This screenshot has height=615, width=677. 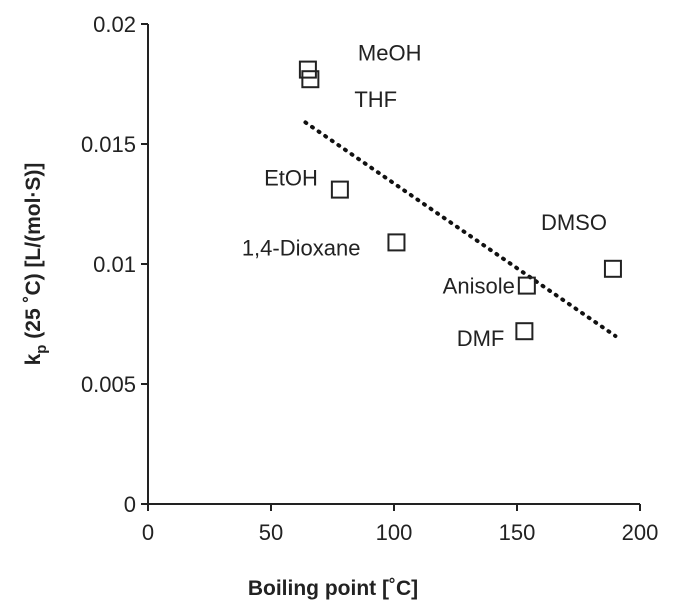 What do you see at coordinates (33, 359) in the screenshot?
I see `y-axis-title-k: k` at bounding box center [33, 359].